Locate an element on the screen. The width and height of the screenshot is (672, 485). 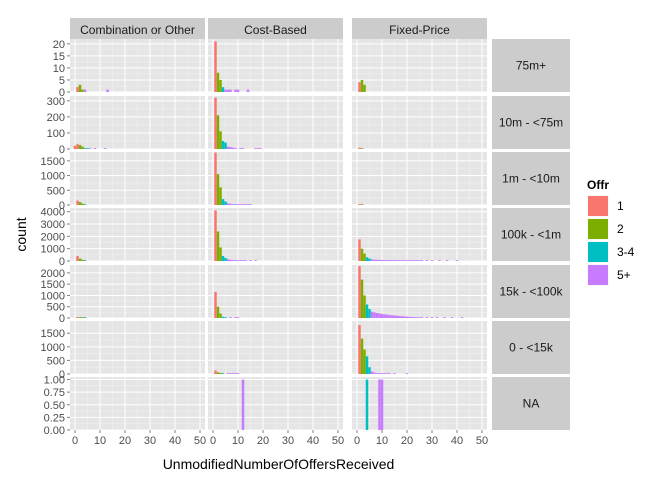
bar-combination-or-other-10m-75m-x3 is located at coordinates (82, 147).